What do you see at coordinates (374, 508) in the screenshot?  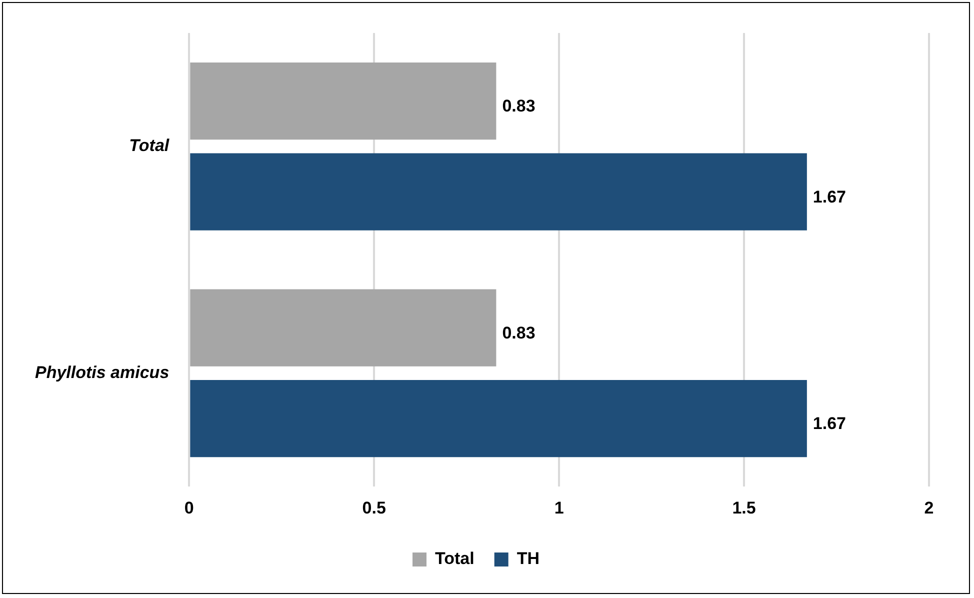 I see `x-tick-label: 0.5` at bounding box center [374, 508].